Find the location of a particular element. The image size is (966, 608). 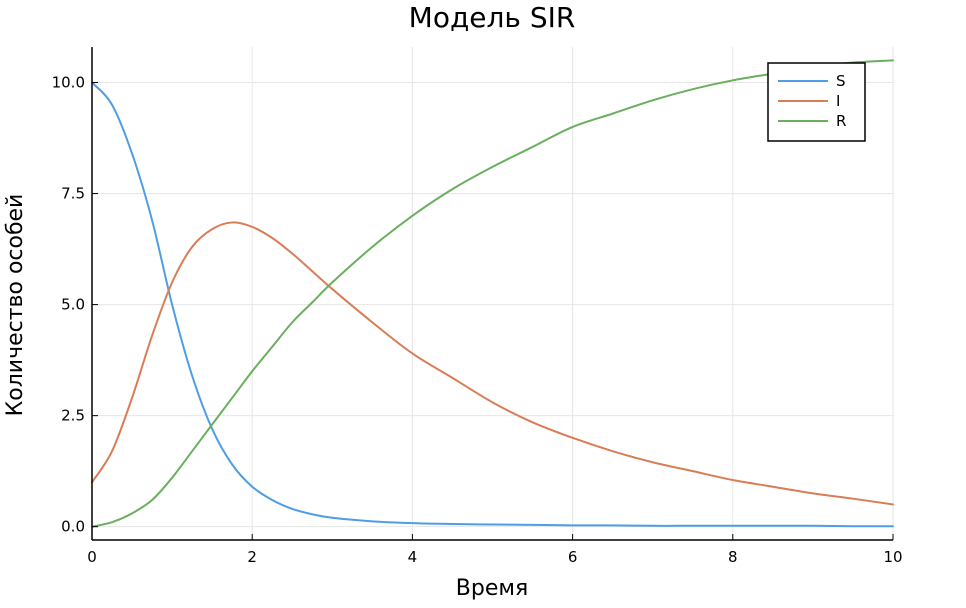

x-axis-label: Время is located at coordinates (492, 588).